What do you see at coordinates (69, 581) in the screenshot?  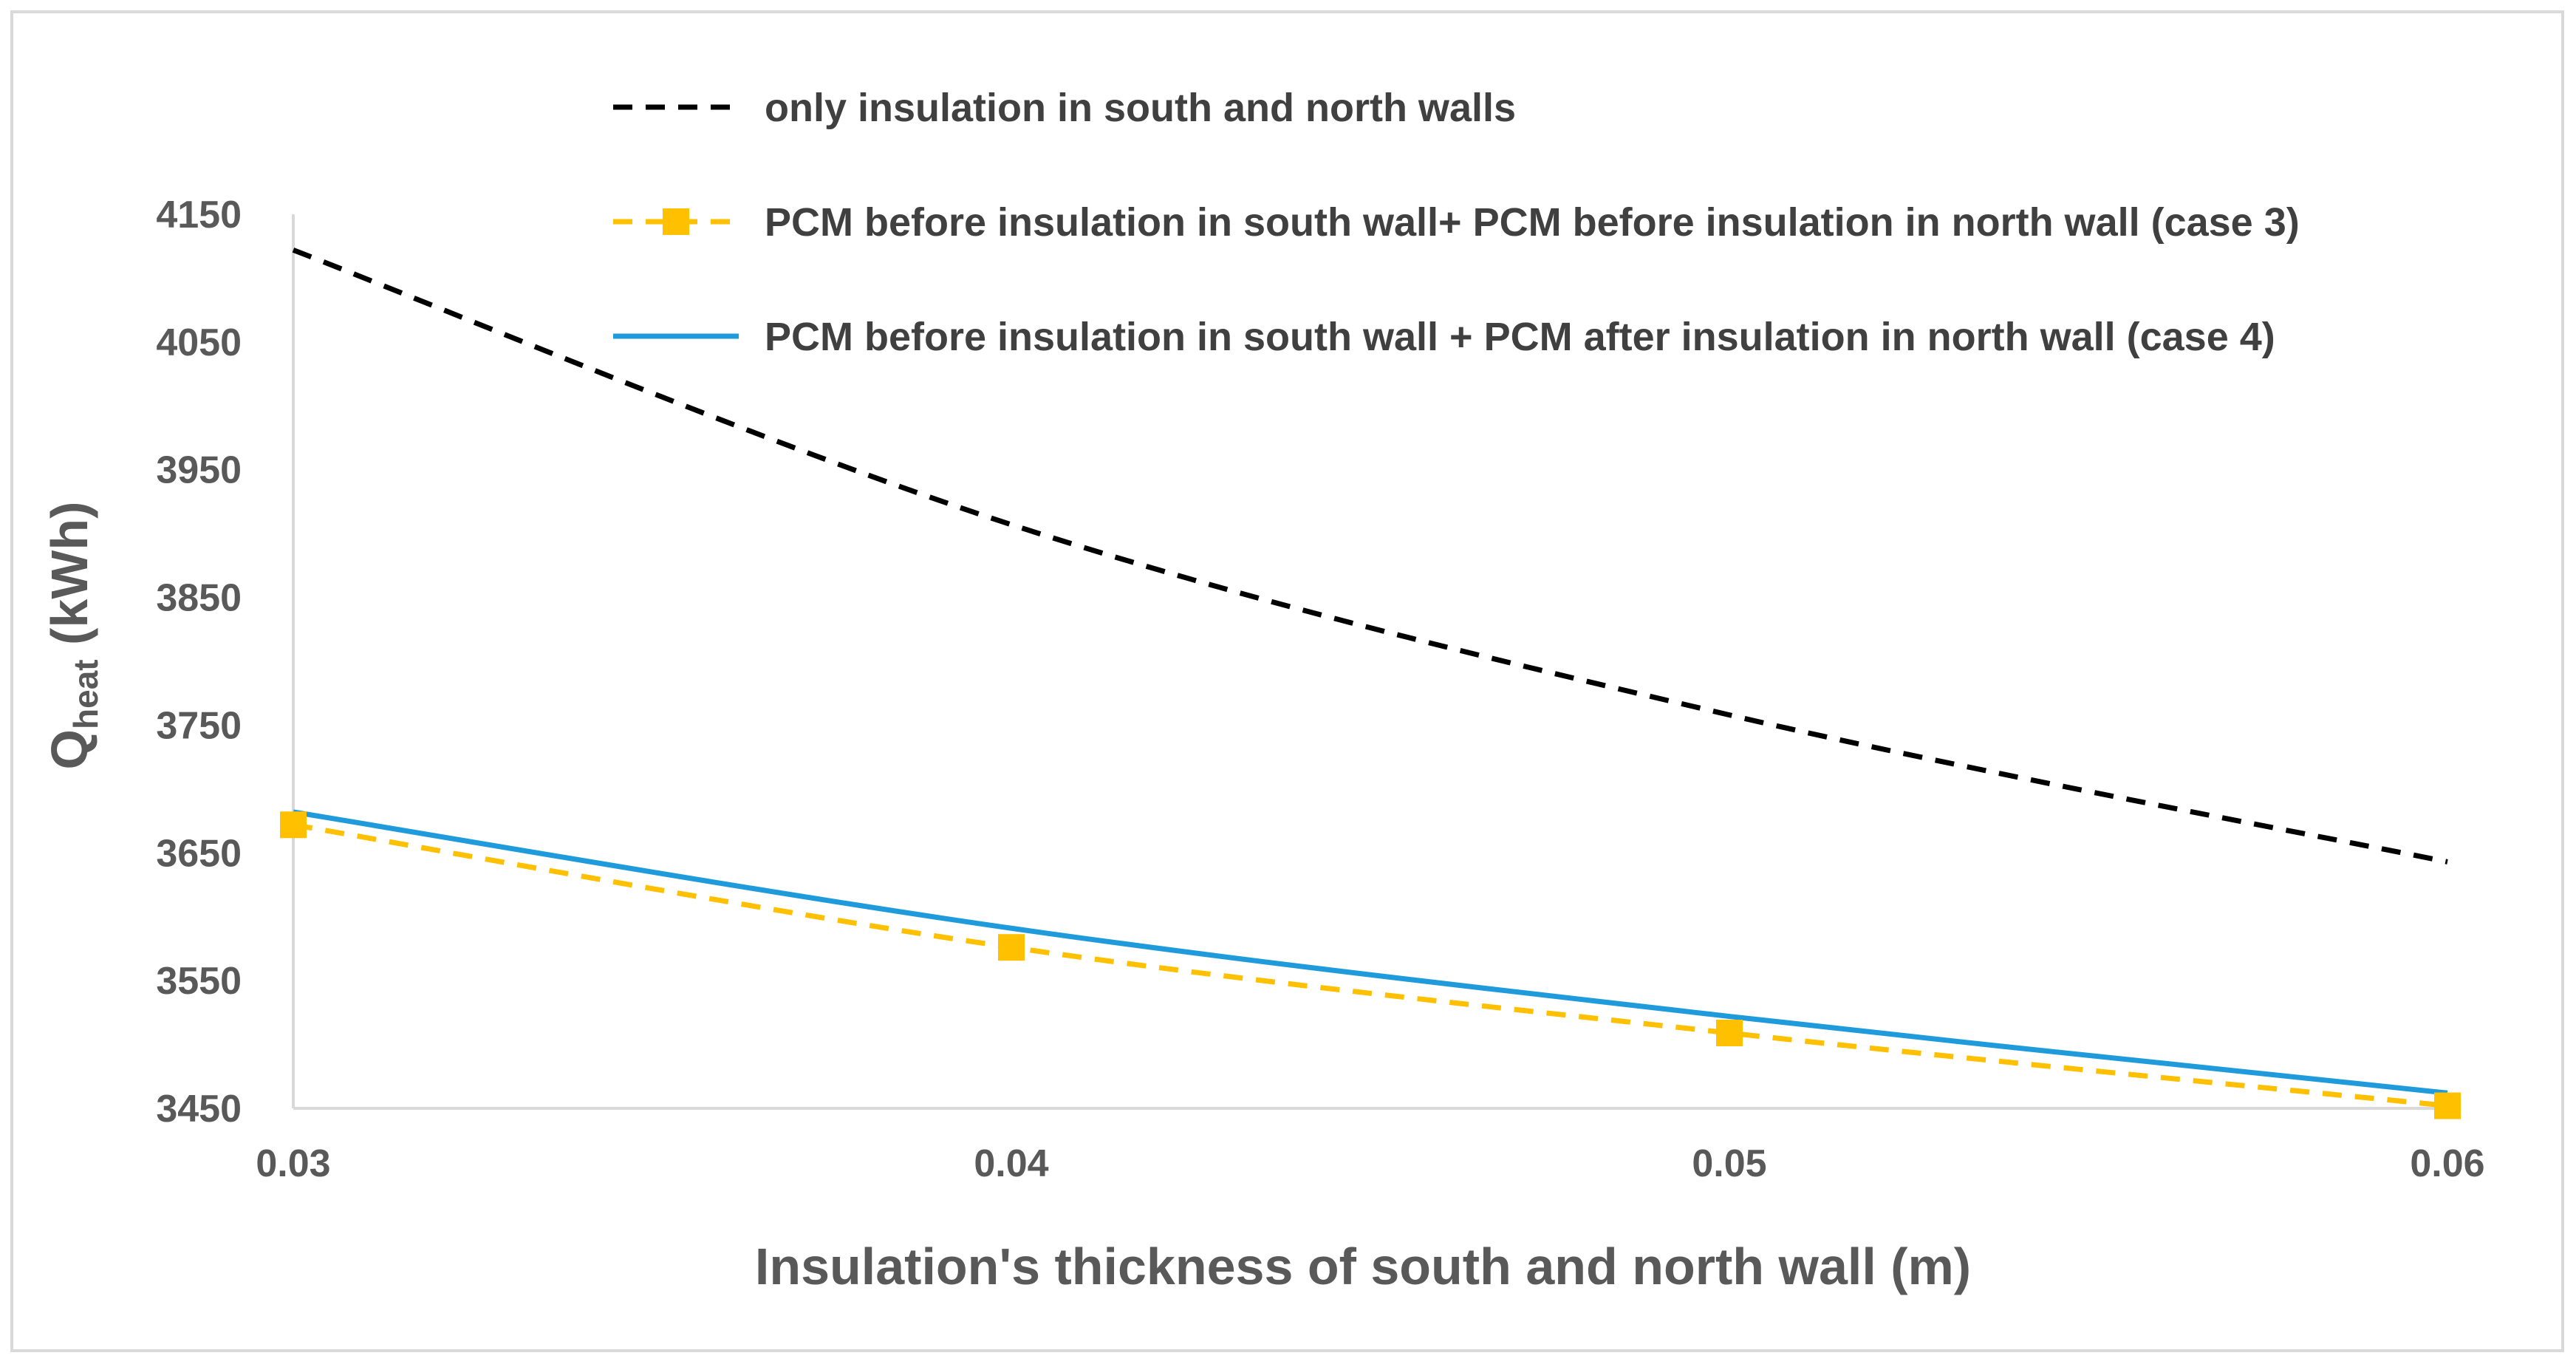 I see `y-axis-title-unit: (kWh)` at bounding box center [69, 581].